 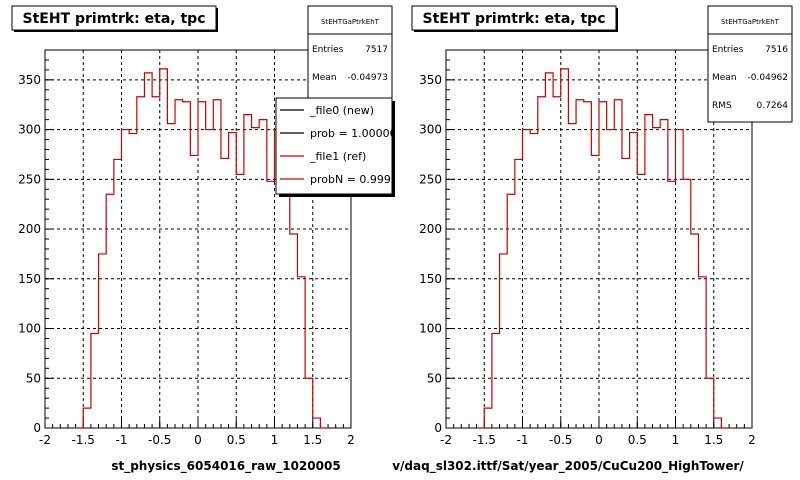 I want to click on x-tick-label: -1, so click(x=122, y=440).